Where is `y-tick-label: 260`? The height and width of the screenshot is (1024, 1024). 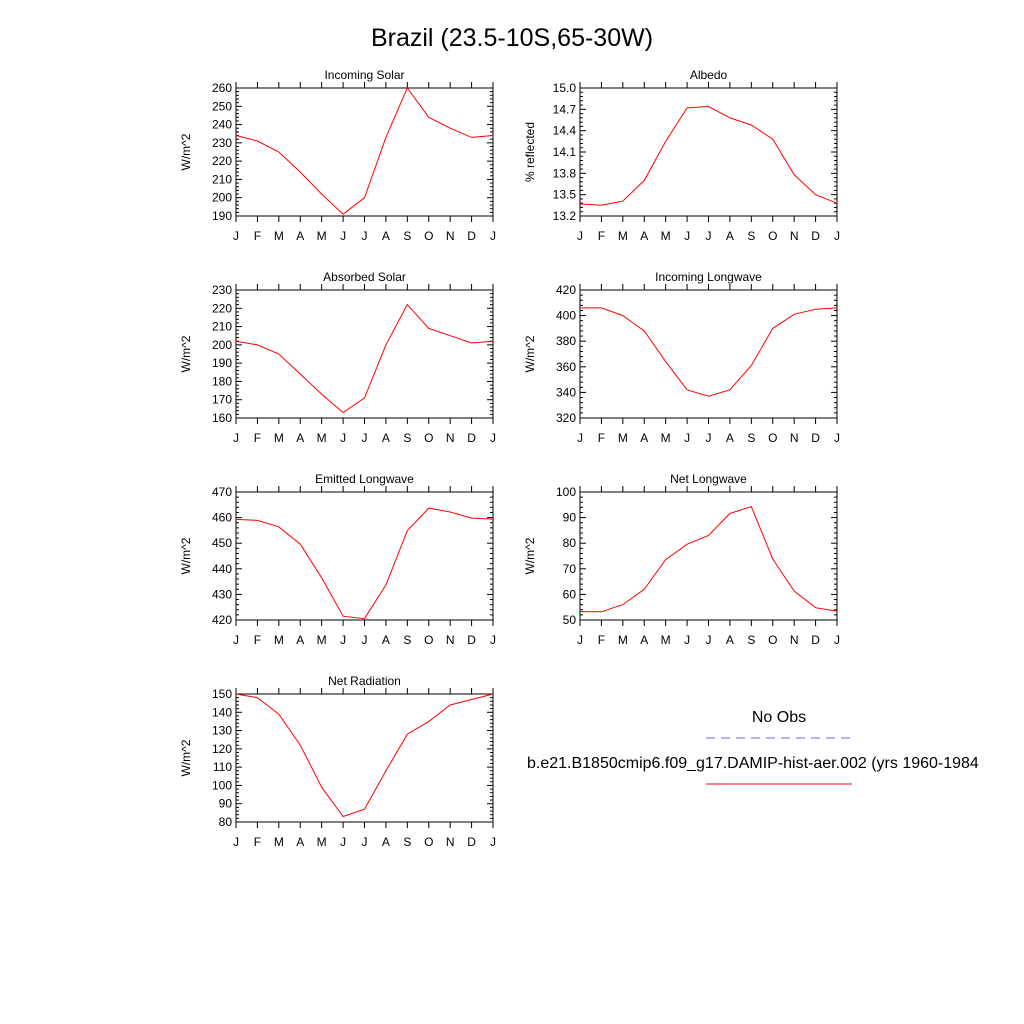 y-tick-label: 260 is located at coordinates (222, 88).